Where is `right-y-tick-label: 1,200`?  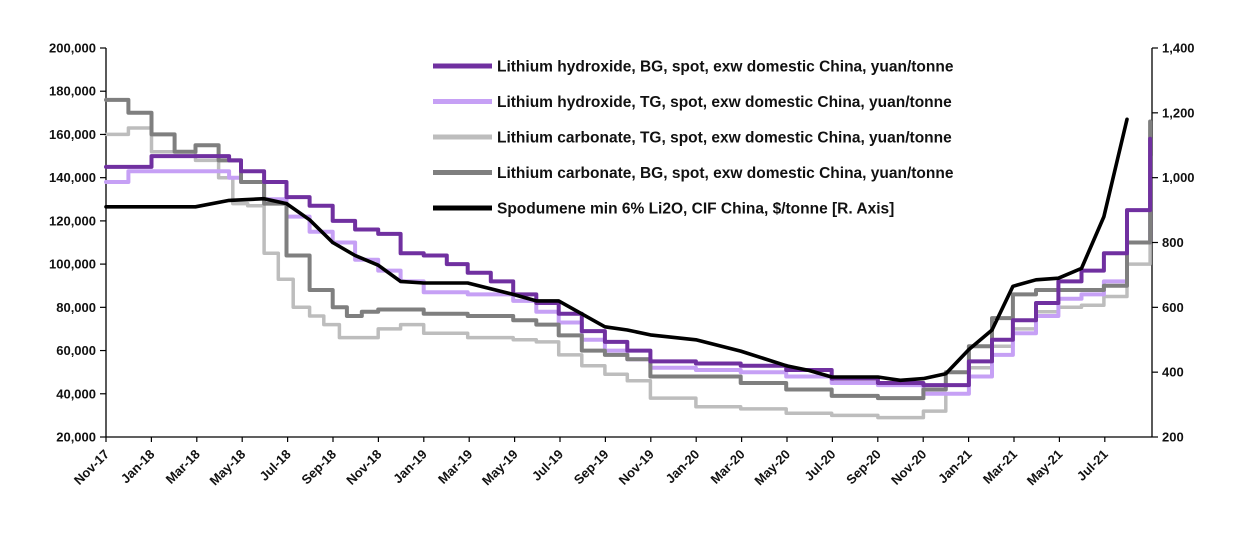 right-y-tick-label: 1,200 is located at coordinates (1178, 112).